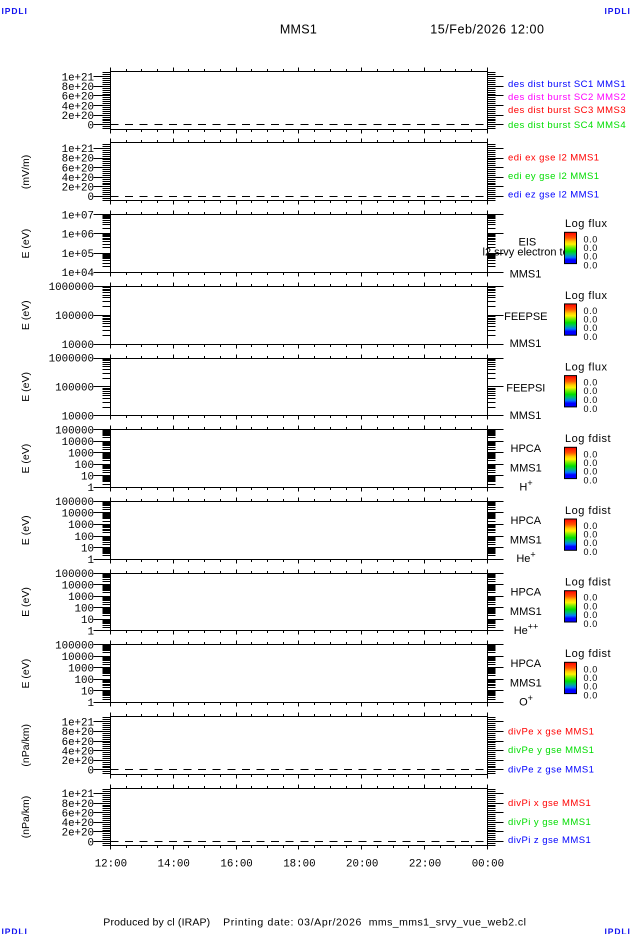 The image size is (630, 939). I want to click on svg-text: edi ez gse l2 MMS1, so click(554, 195).